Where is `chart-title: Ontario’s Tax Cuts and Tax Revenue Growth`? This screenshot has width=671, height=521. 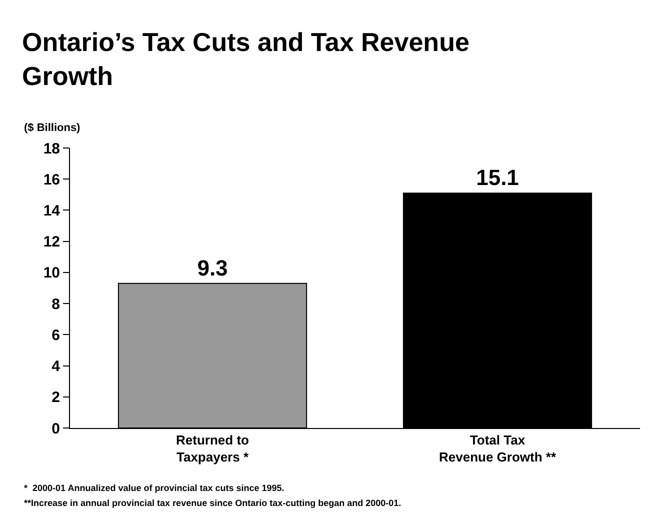
chart-title: Ontario’s Tax Cuts and Tax Revenue Growth is located at coordinates (246, 59).